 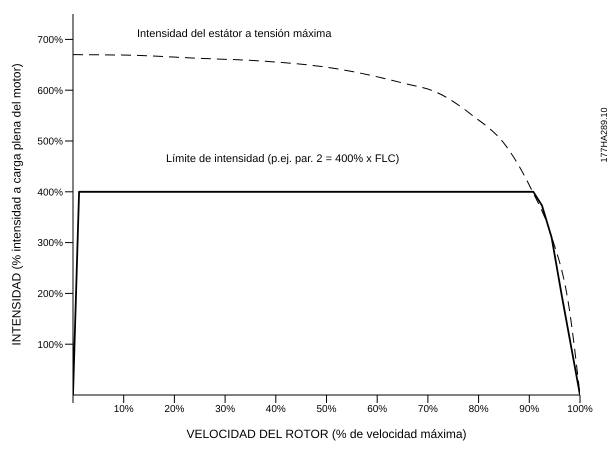 What do you see at coordinates (283, 159) in the screenshot?
I see `annotation: Límite de intensidad (p.ej. par. 2 = 400% x FLC)` at bounding box center [283, 159].